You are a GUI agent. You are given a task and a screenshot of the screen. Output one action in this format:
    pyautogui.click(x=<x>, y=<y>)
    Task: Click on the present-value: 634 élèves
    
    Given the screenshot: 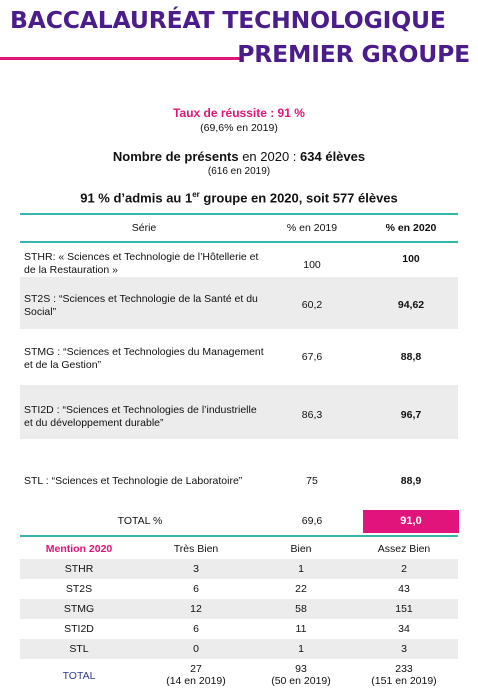 What is the action you would take?
    pyautogui.click(x=333, y=156)
    